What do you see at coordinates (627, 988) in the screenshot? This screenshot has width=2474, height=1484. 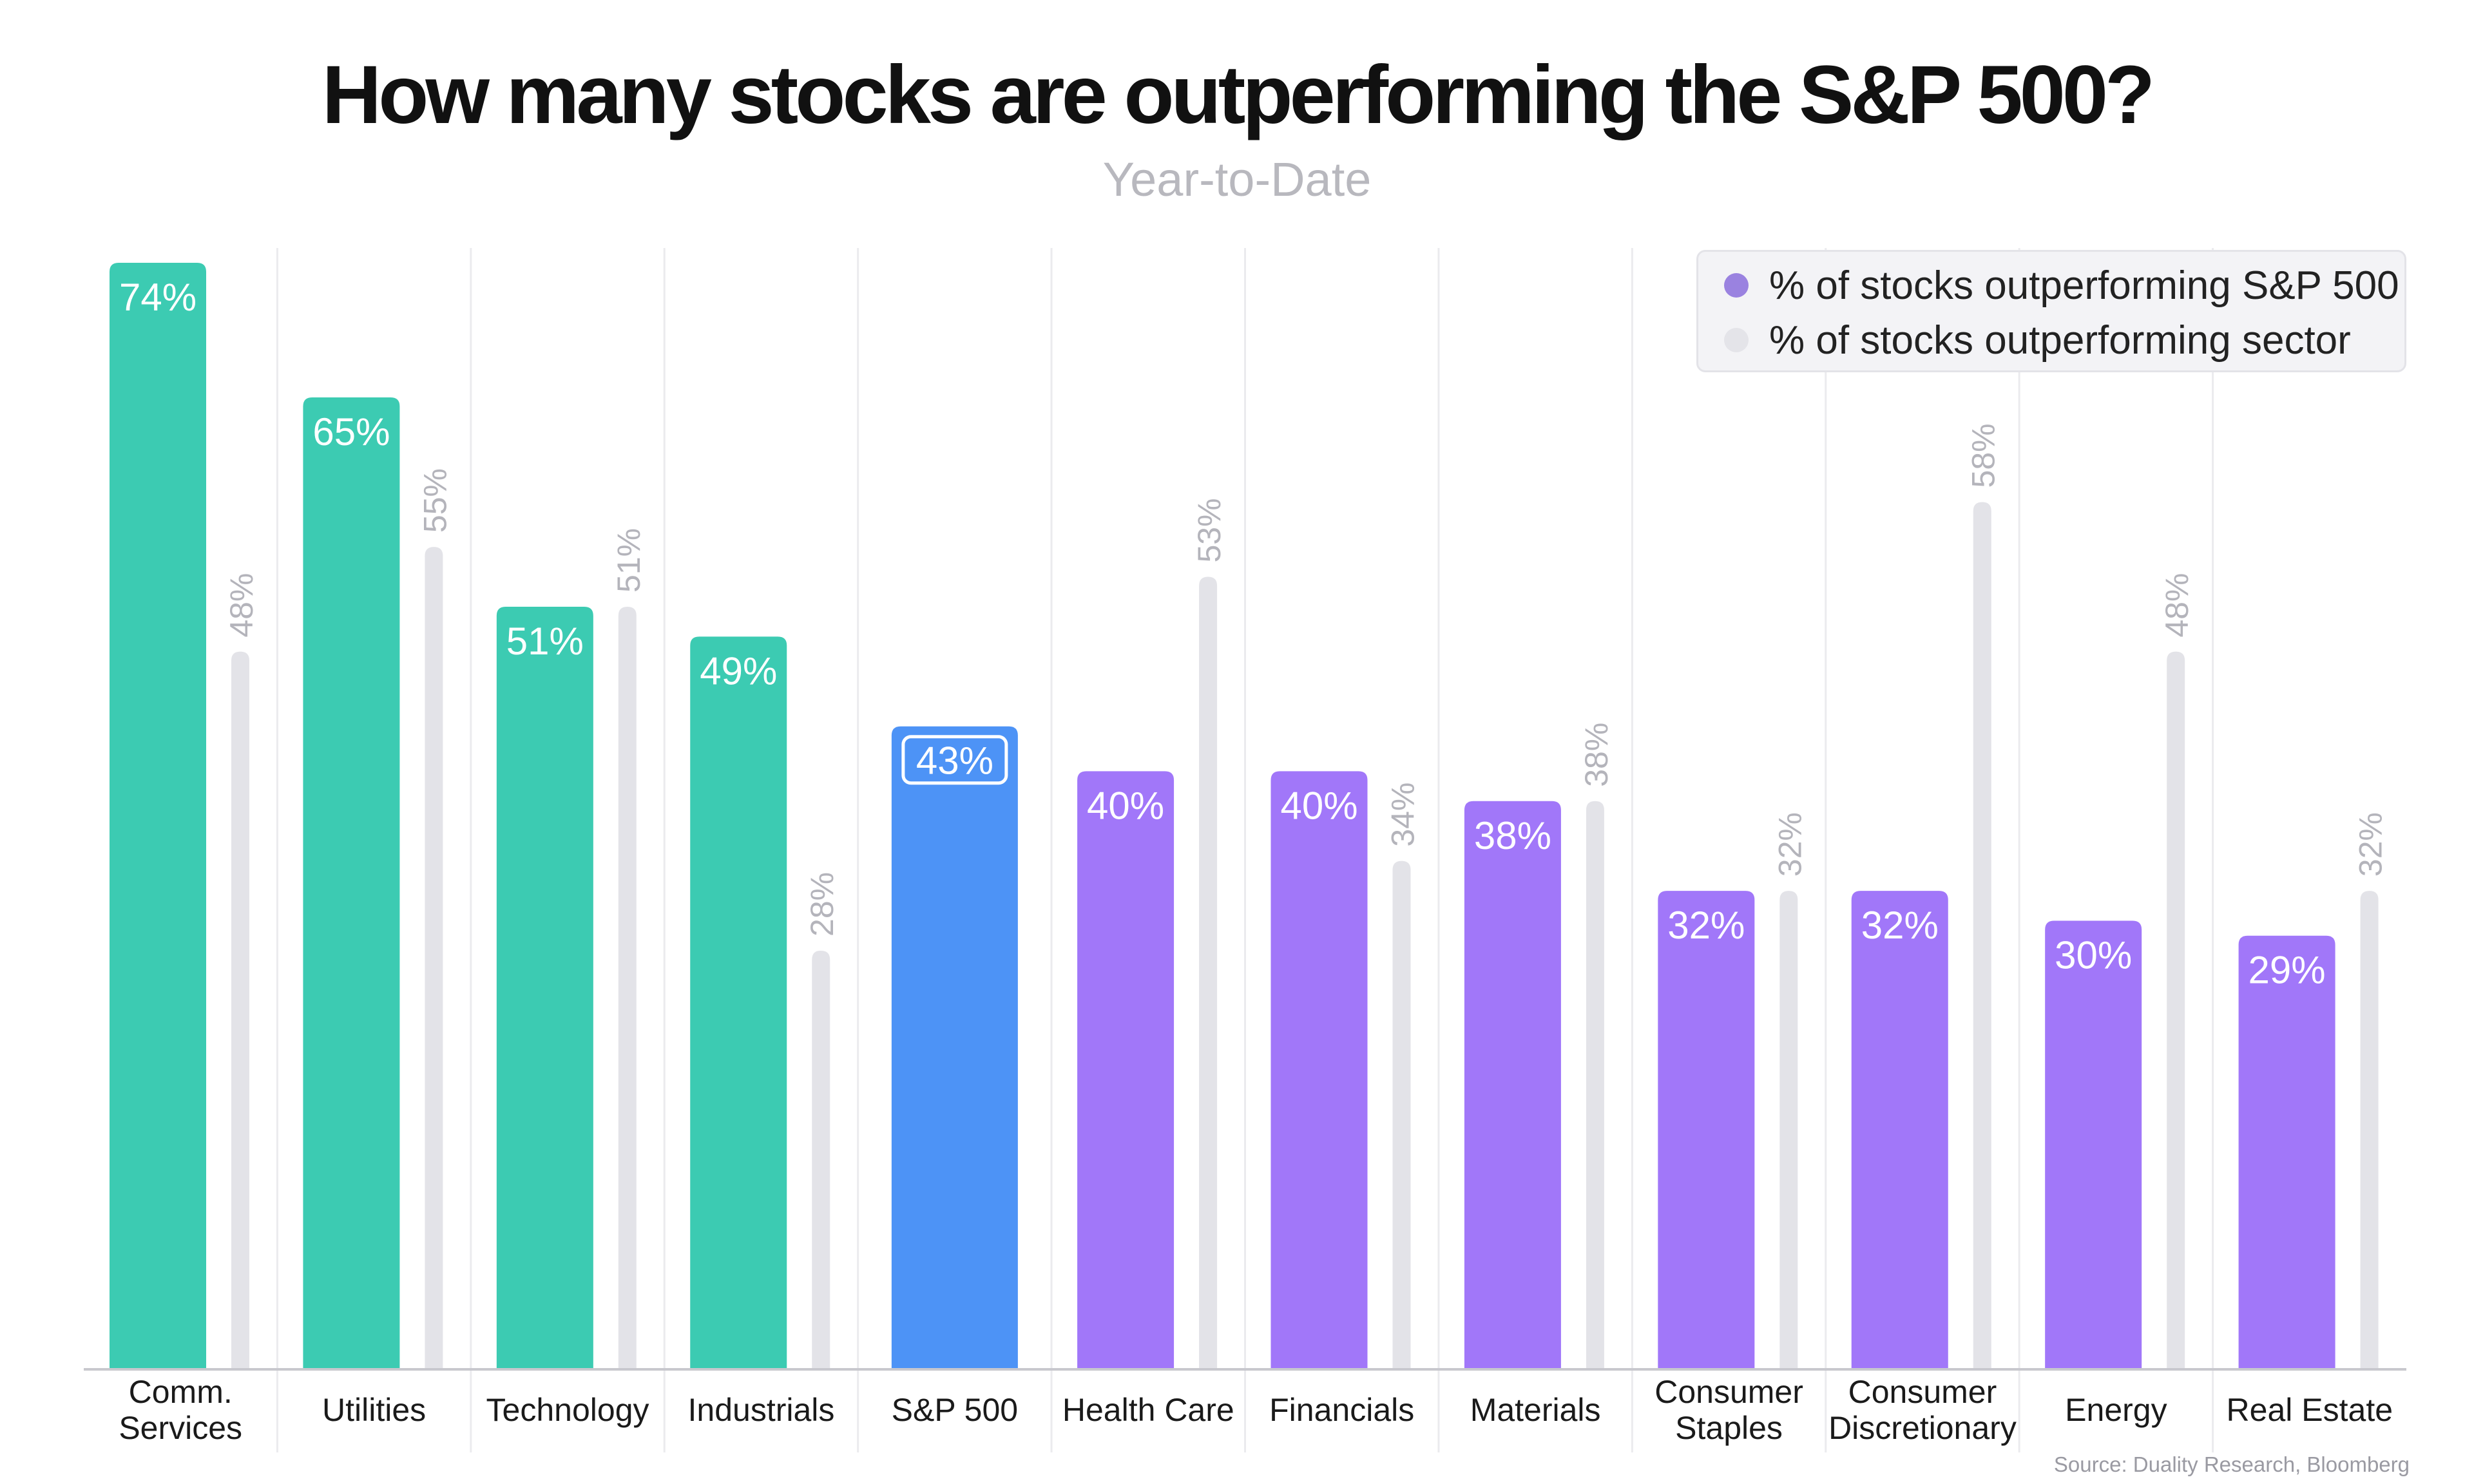 I see `sector-bar-technology` at bounding box center [627, 988].